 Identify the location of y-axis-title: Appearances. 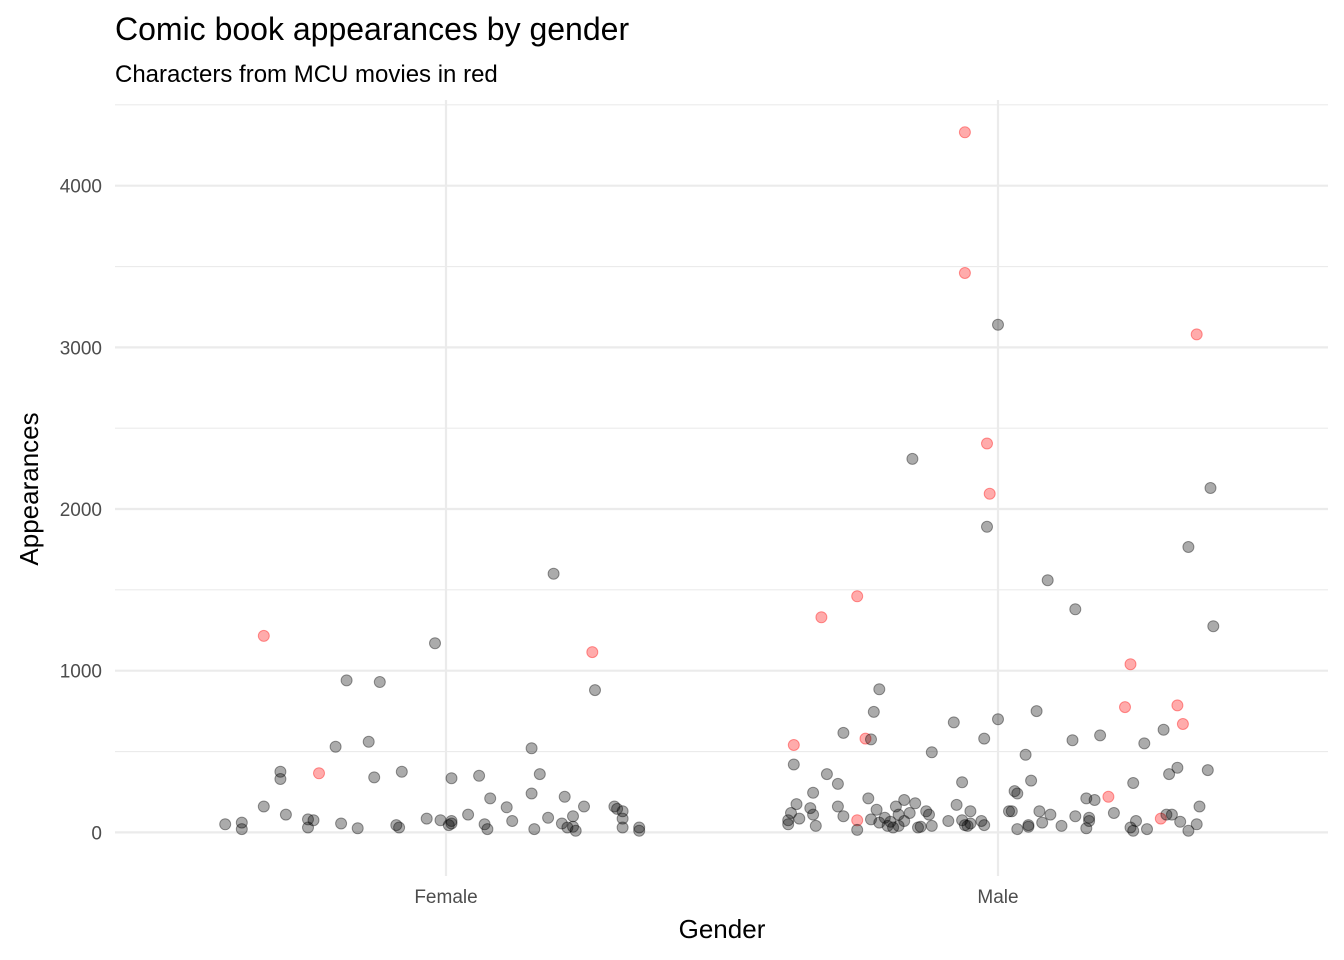
(29, 488).